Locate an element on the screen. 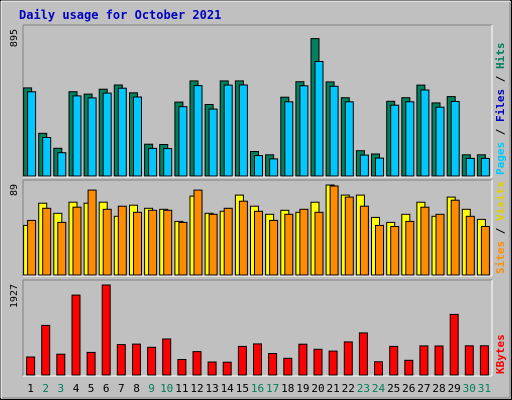  legend-kbytes: KBytes is located at coordinates (500, 354).